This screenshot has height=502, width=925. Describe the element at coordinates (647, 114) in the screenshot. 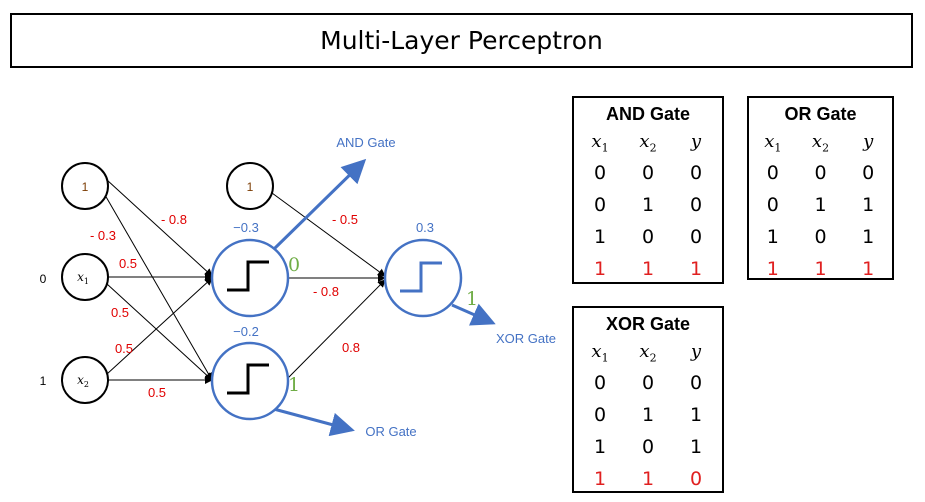

I see `table-title: AND Gate` at that location.